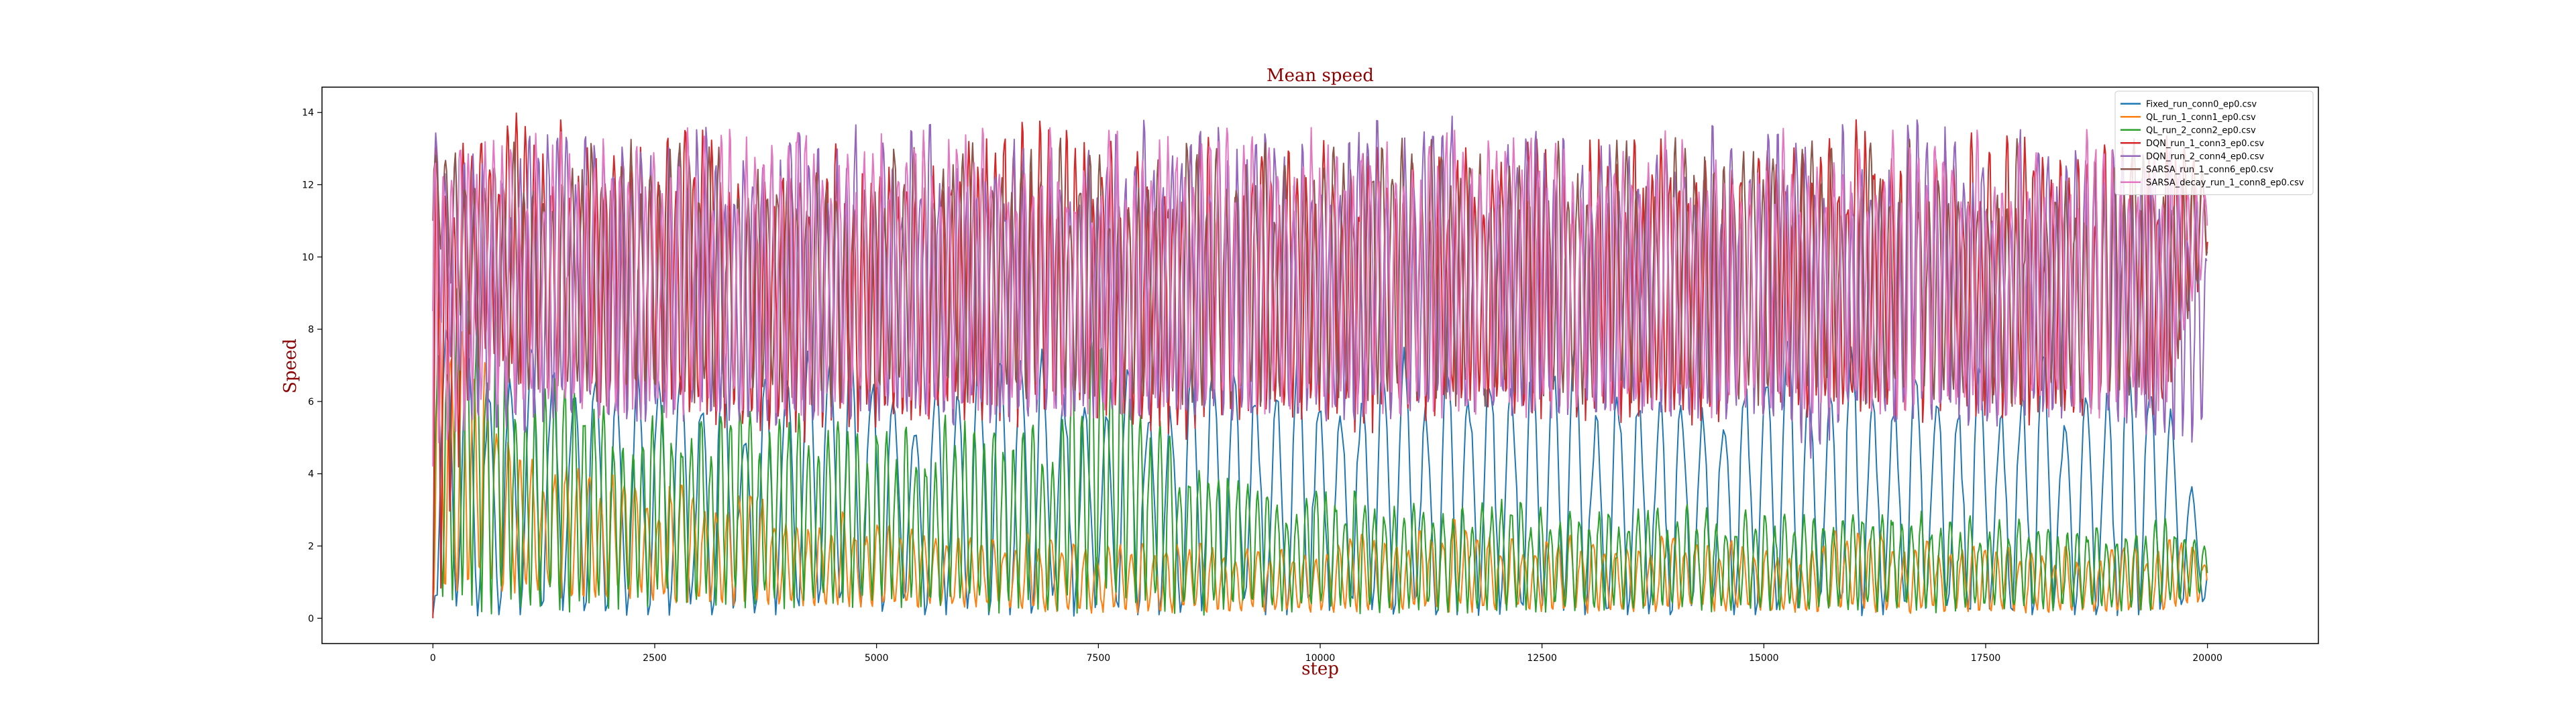  I want to click on y-axis: 0 2 4 6 8 10 12 14, so click(312, 366).